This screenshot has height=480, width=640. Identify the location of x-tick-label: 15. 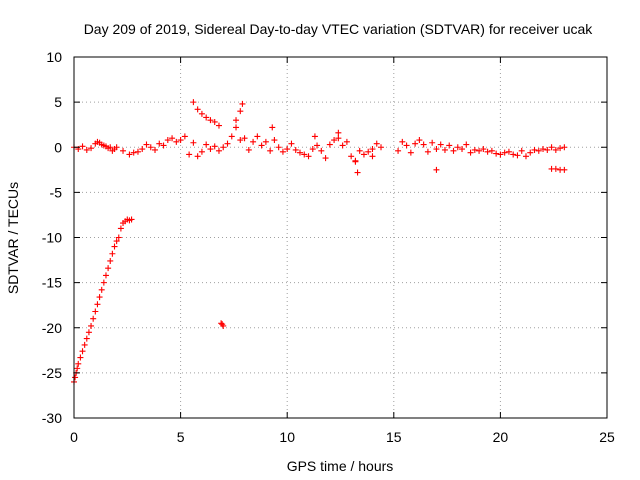
(394, 437).